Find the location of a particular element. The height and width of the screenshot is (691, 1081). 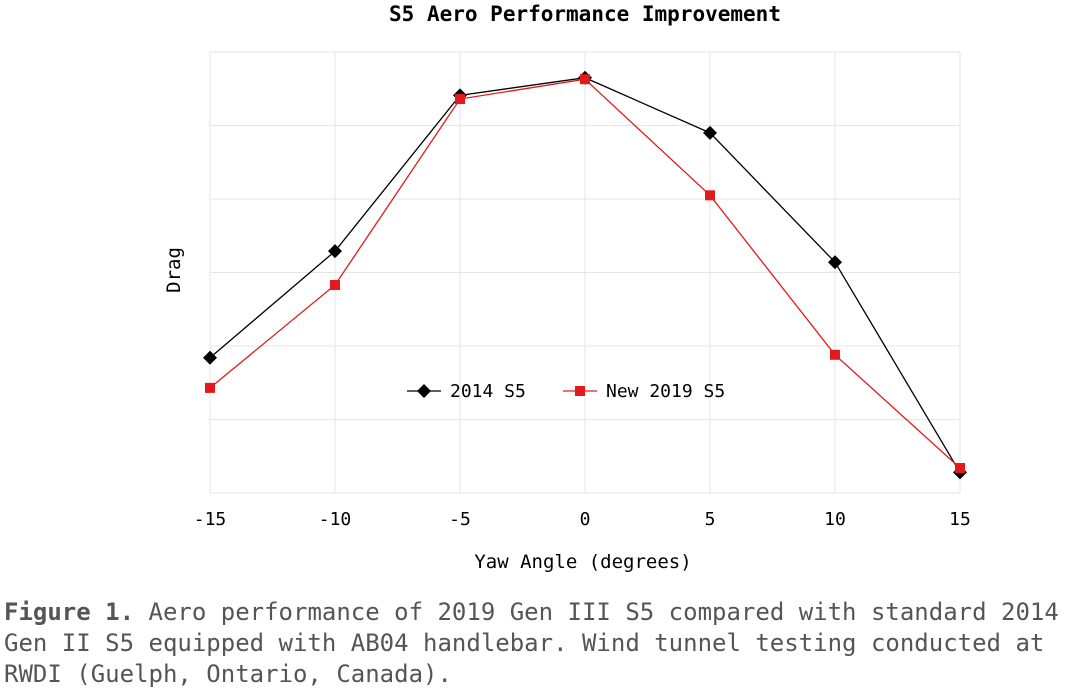

chart-title: S5 Aero Performance Improvement is located at coordinates (585, 14).